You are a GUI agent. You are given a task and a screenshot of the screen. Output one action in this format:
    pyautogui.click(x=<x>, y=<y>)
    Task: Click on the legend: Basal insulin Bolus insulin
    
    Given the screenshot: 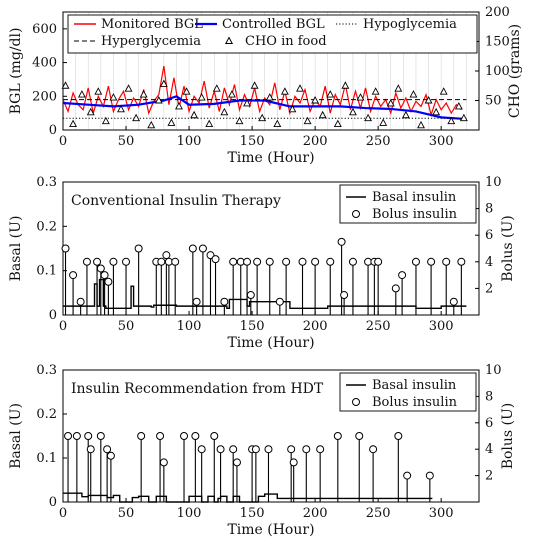 What is the action you would take?
    pyautogui.click(x=408, y=204)
    